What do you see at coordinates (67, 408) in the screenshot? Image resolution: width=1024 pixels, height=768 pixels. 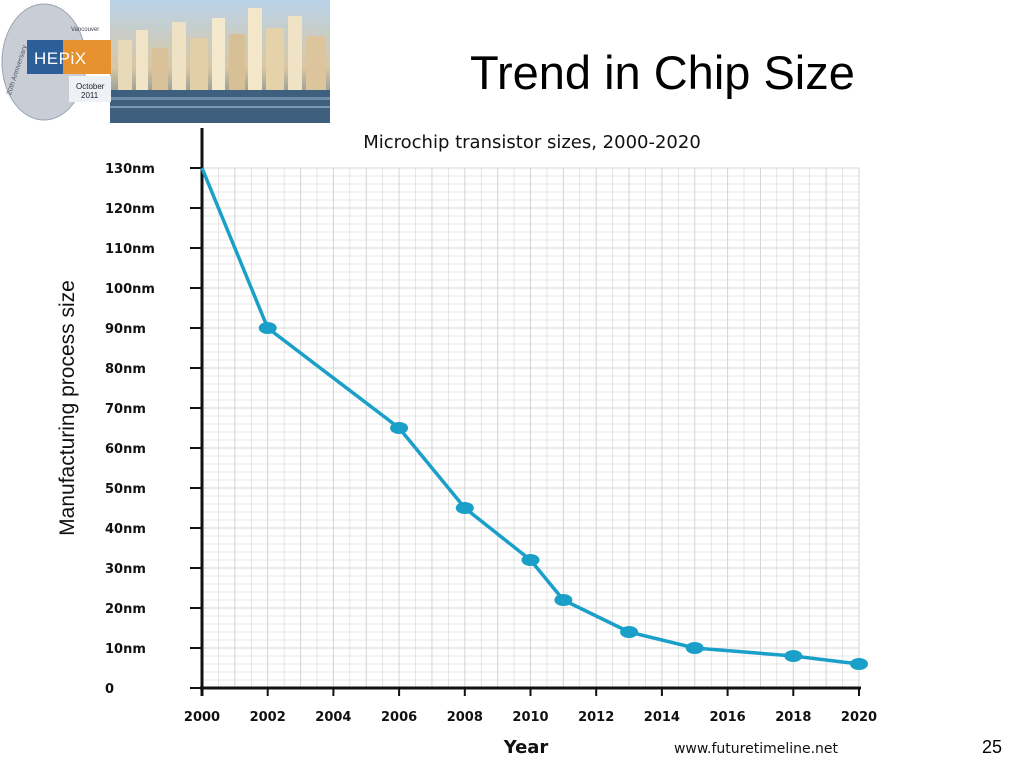 I see `y-axis-label: Manufacturing process size` at bounding box center [67, 408].